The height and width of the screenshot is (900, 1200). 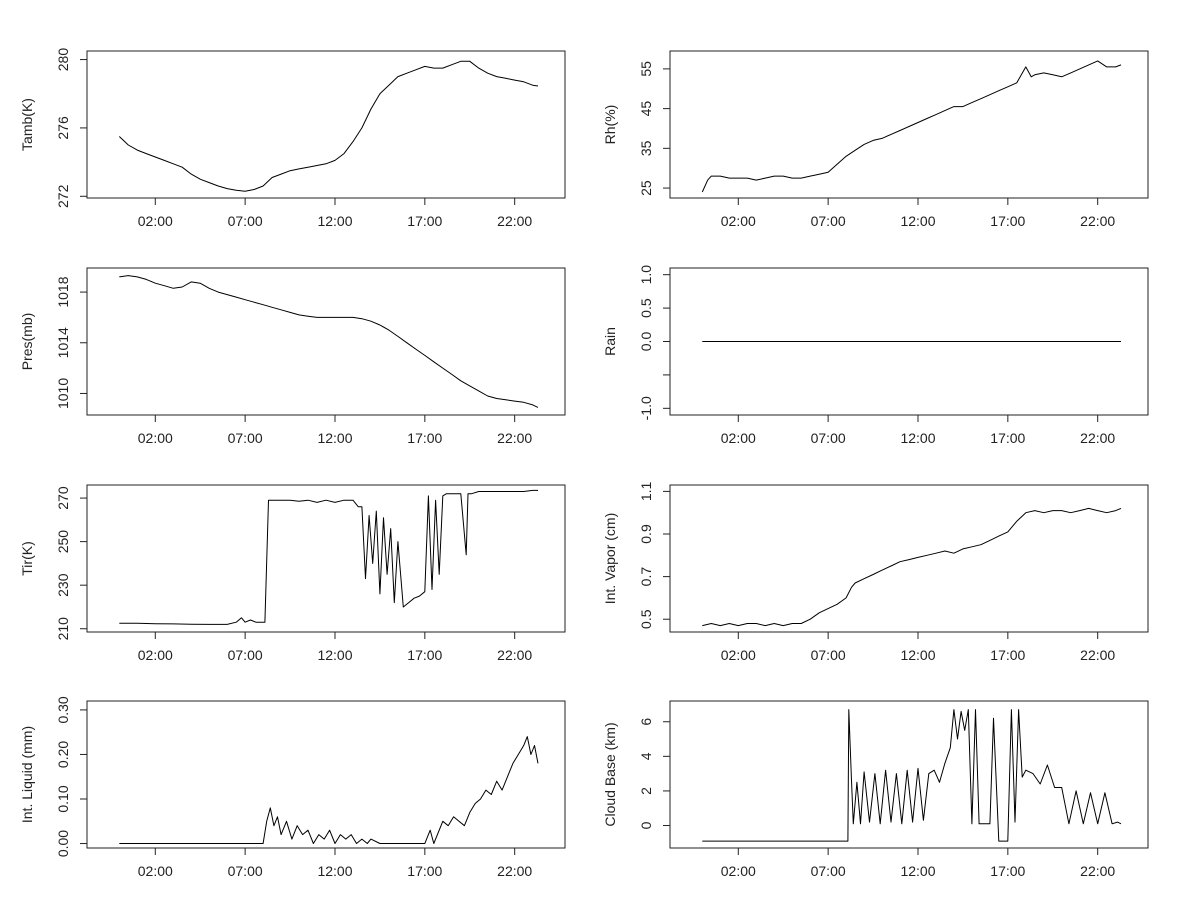 I want to click on y-tick-label: 210, so click(x=63, y=629).